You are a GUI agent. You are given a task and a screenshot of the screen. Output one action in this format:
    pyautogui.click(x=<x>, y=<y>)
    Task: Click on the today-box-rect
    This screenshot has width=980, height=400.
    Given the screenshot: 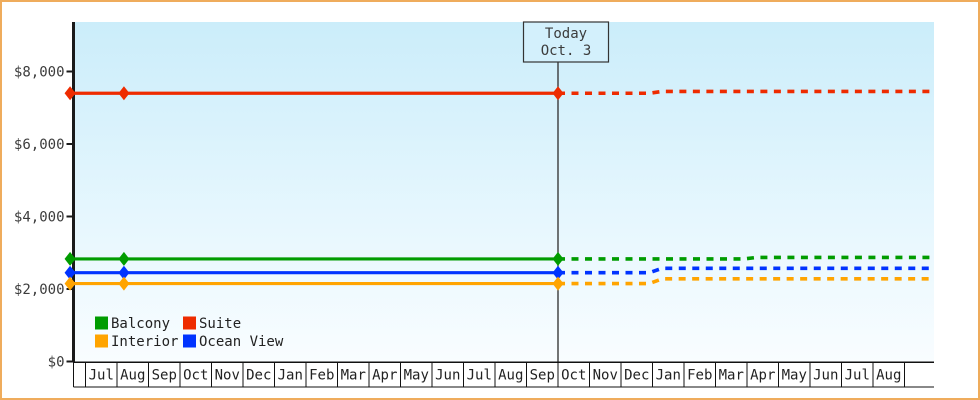 What is the action you would take?
    pyautogui.click(x=566, y=42)
    